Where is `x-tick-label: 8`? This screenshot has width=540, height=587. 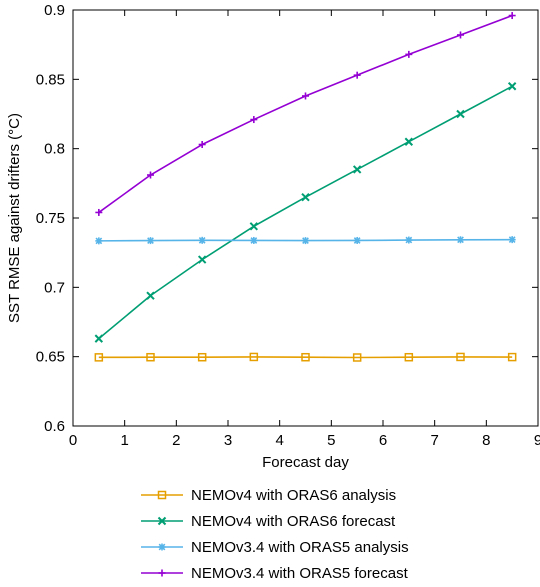 x-tick-label: 8 is located at coordinates (486, 440).